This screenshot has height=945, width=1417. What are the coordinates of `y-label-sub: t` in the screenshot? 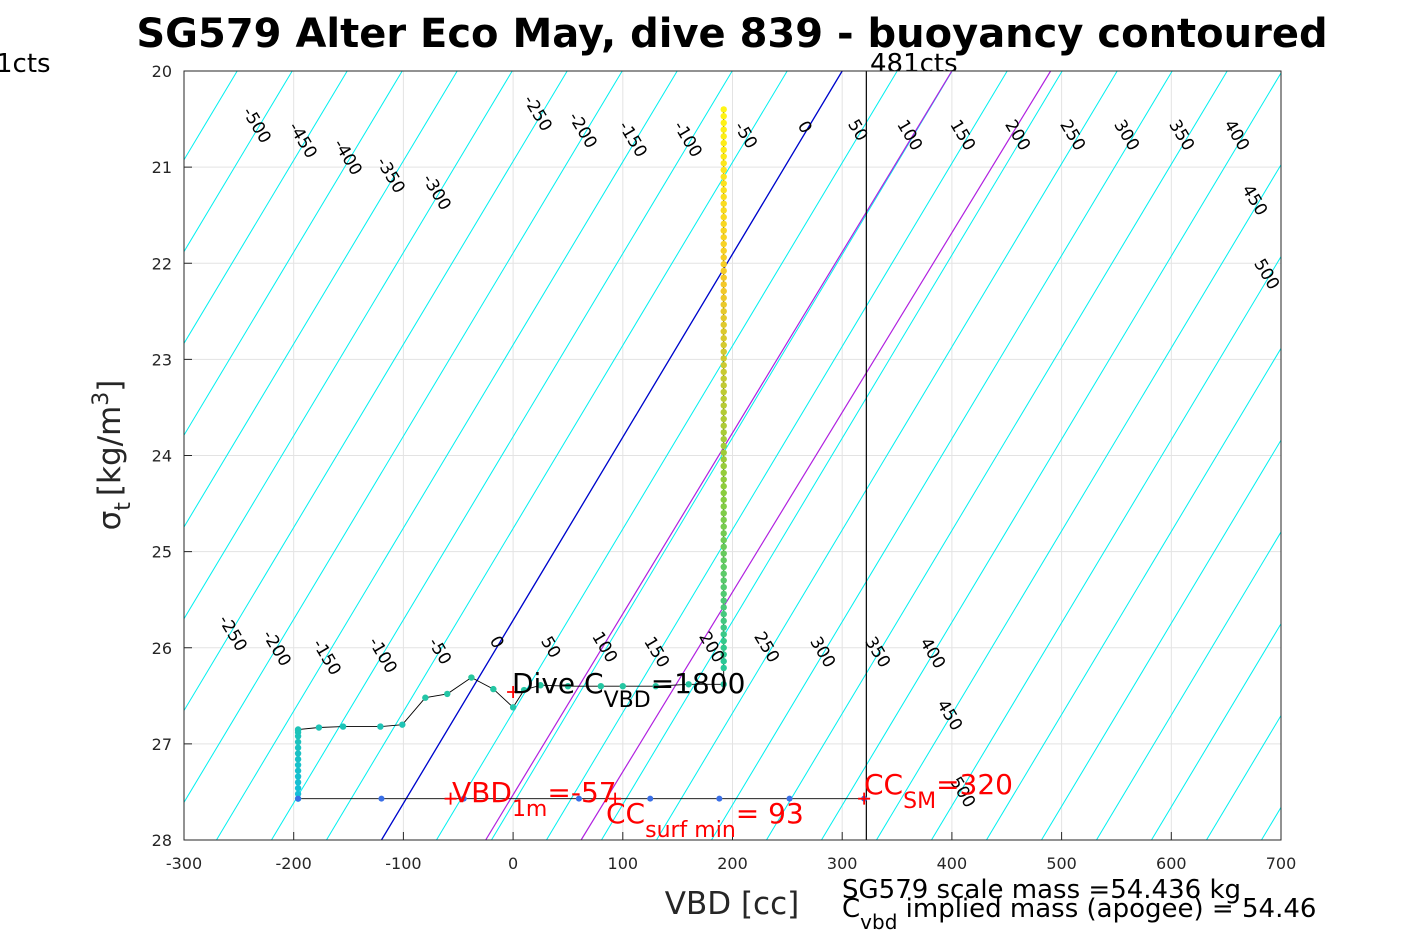 It's located at (123, 506).